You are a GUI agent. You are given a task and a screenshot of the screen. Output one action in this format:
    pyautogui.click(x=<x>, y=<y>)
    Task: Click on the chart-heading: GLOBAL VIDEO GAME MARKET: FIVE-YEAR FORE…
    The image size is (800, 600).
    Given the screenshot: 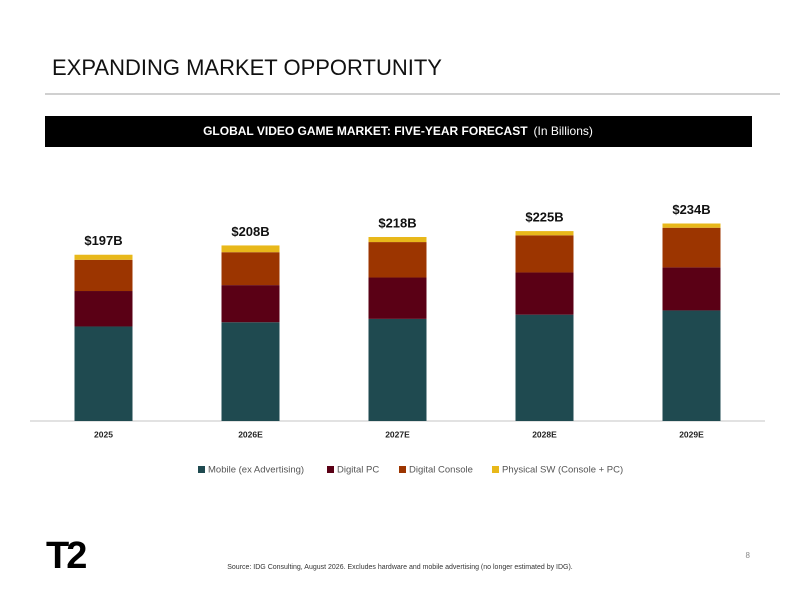 What is the action you would take?
    pyautogui.click(x=398, y=131)
    